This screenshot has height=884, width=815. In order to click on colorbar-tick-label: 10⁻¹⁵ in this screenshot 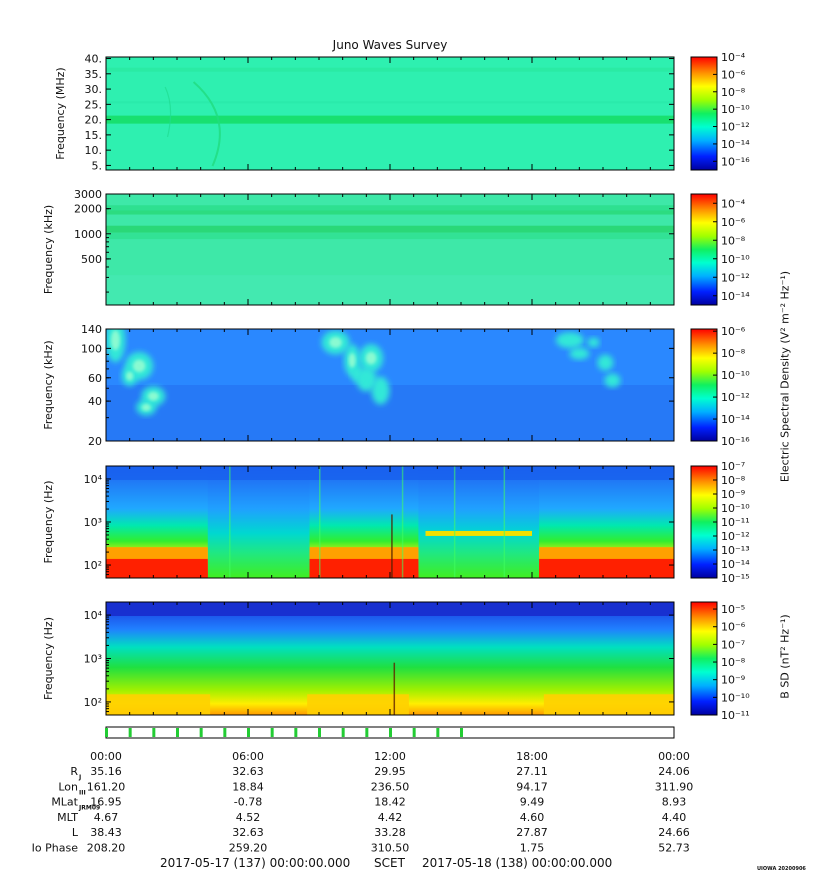, I will do `click(735, 578)`.